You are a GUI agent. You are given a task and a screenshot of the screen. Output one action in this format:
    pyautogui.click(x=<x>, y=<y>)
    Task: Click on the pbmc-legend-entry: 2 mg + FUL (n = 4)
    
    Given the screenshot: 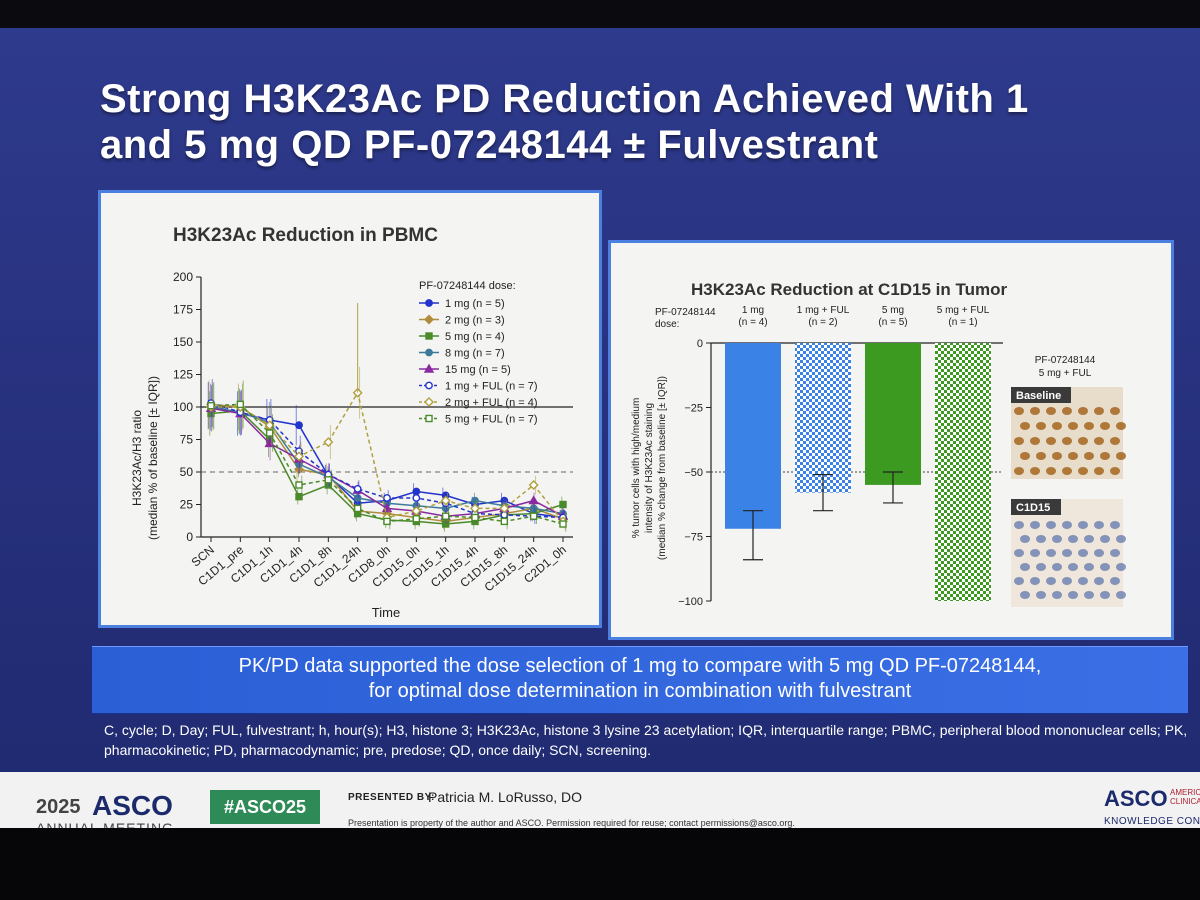 What is the action you would take?
    pyautogui.click(x=491, y=403)
    